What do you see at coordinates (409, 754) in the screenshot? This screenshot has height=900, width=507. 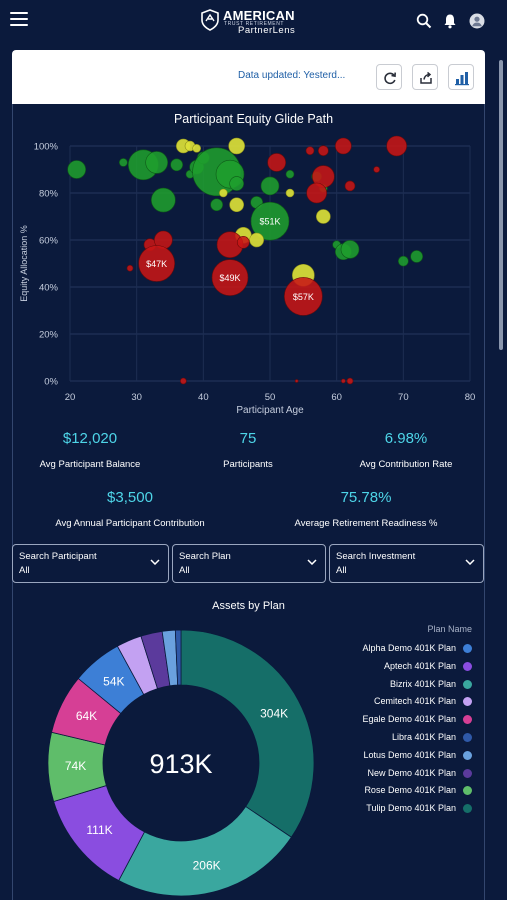 I see `legend-item-label: Lotus Demo 401K Plan` at bounding box center [409, 754].